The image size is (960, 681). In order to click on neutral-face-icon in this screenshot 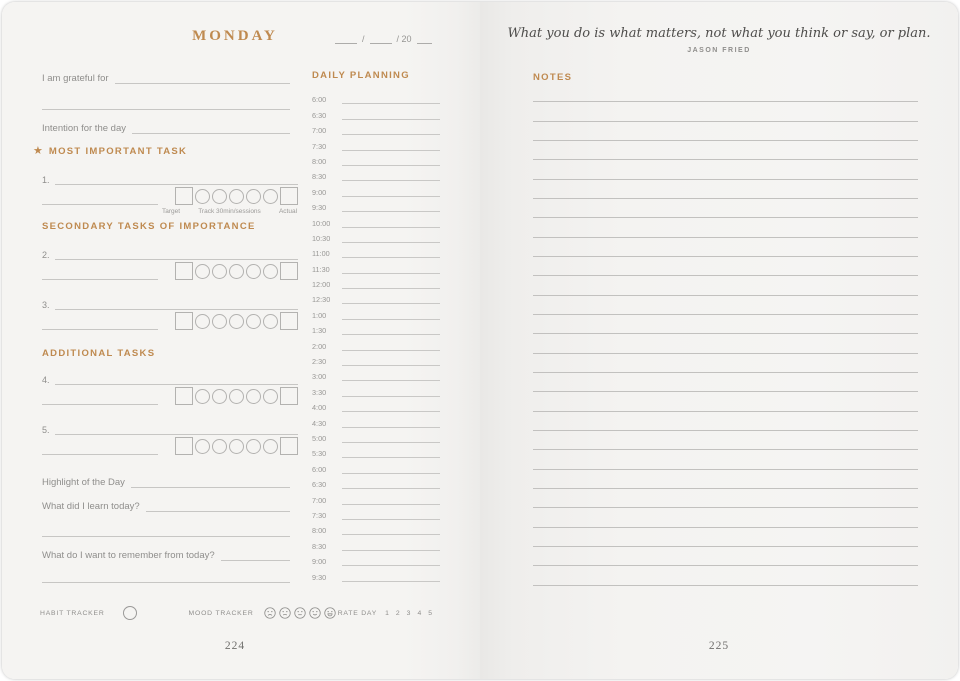, I will do `click(299, 613)`.